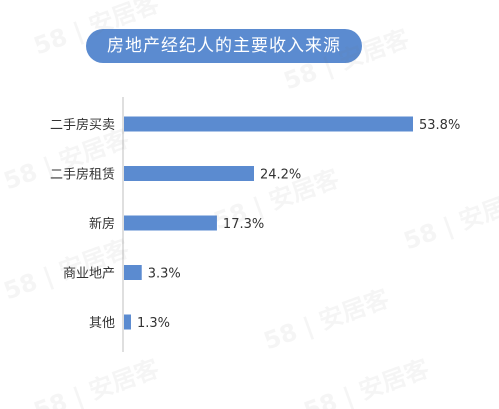 This screenshot has height=409, width=499. What do you see at coordinates (89, 274) in the screenshot?
I see `category-label: 商业地产` at bounding box center [89, 274].